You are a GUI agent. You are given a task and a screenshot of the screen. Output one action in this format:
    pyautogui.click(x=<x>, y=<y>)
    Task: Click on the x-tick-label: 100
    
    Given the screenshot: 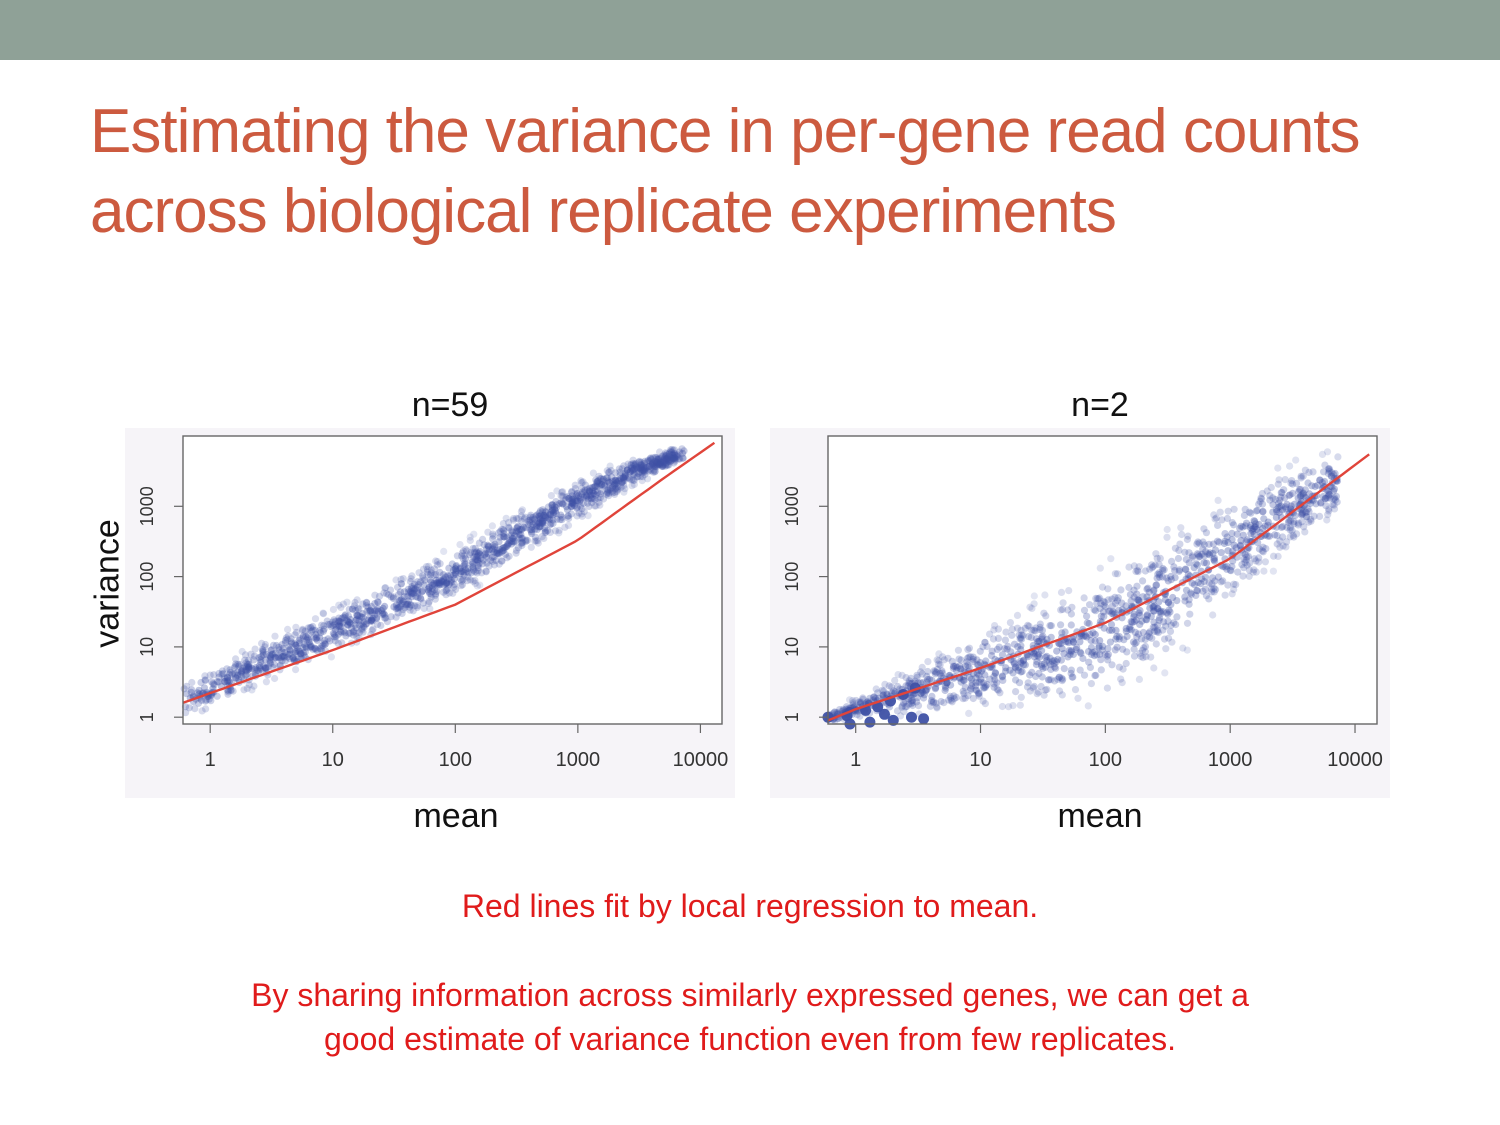 What is the action you would take?
    pyautogui.click(x=455, y=760)
    